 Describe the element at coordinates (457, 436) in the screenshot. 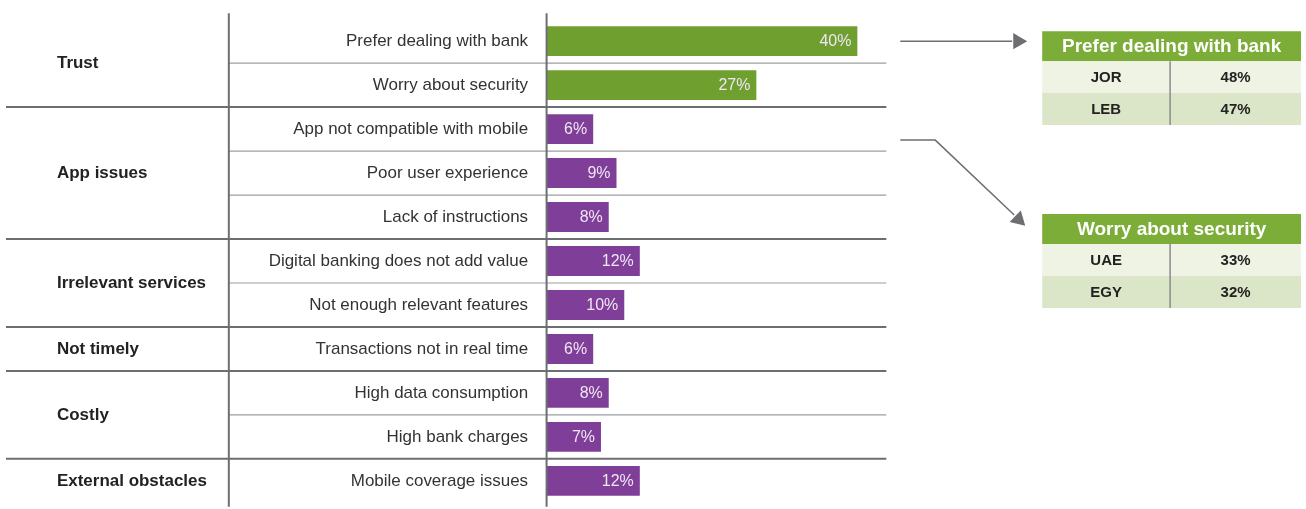

I see `y-tick-label: High bank charges` at that location.